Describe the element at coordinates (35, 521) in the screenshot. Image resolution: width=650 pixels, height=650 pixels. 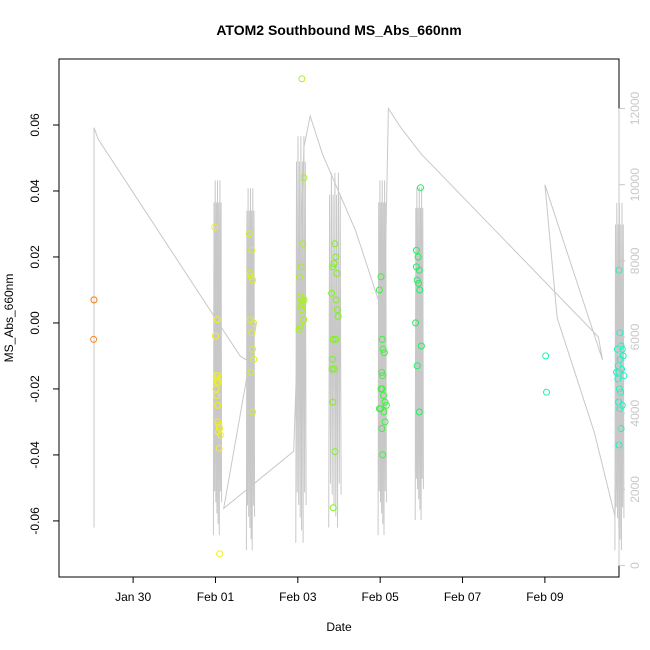
I see `y-tick-label: -0.06` at that location.